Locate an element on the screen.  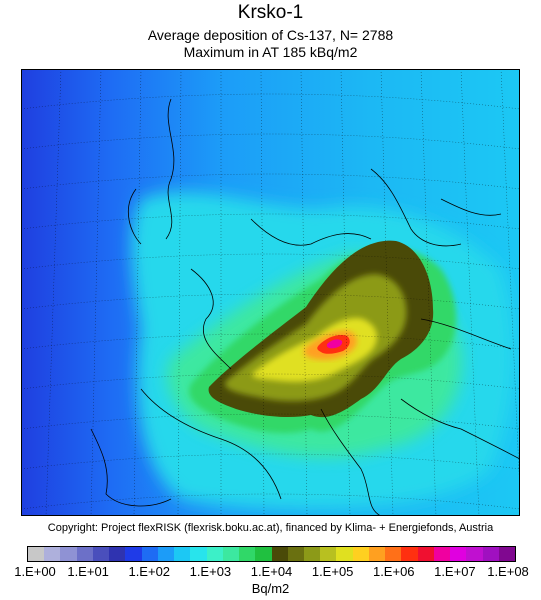
legend-tick-label: 1.E+02 is located at coordinates (149, 571).